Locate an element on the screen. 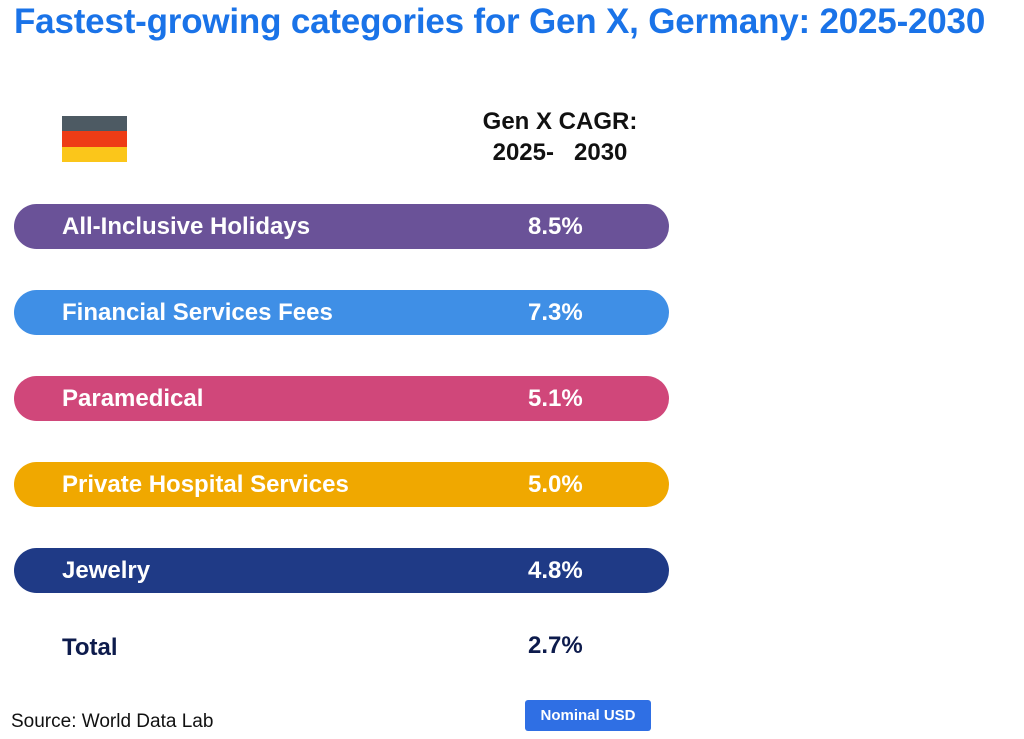 This screenshot has width=1024, height=739. total-label: Total is located at coordinates (90, 647).